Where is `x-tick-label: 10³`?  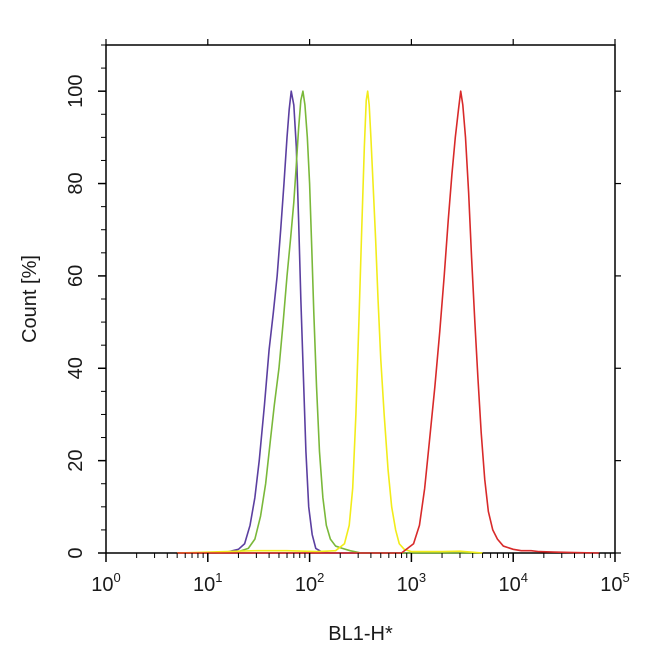 x-tick-label: 10³ is located at coordinates (411, 583).